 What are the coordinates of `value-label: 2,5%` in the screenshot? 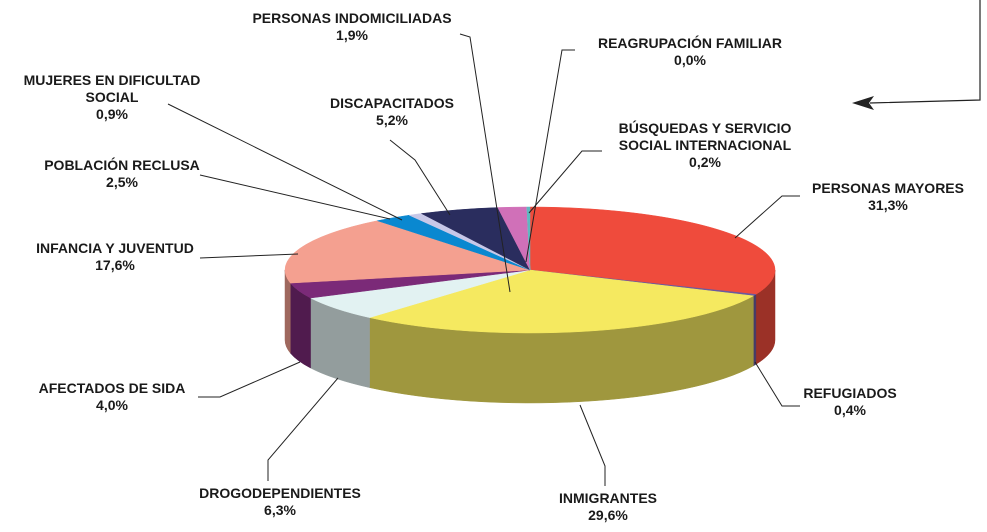 It's located at (122, 182).